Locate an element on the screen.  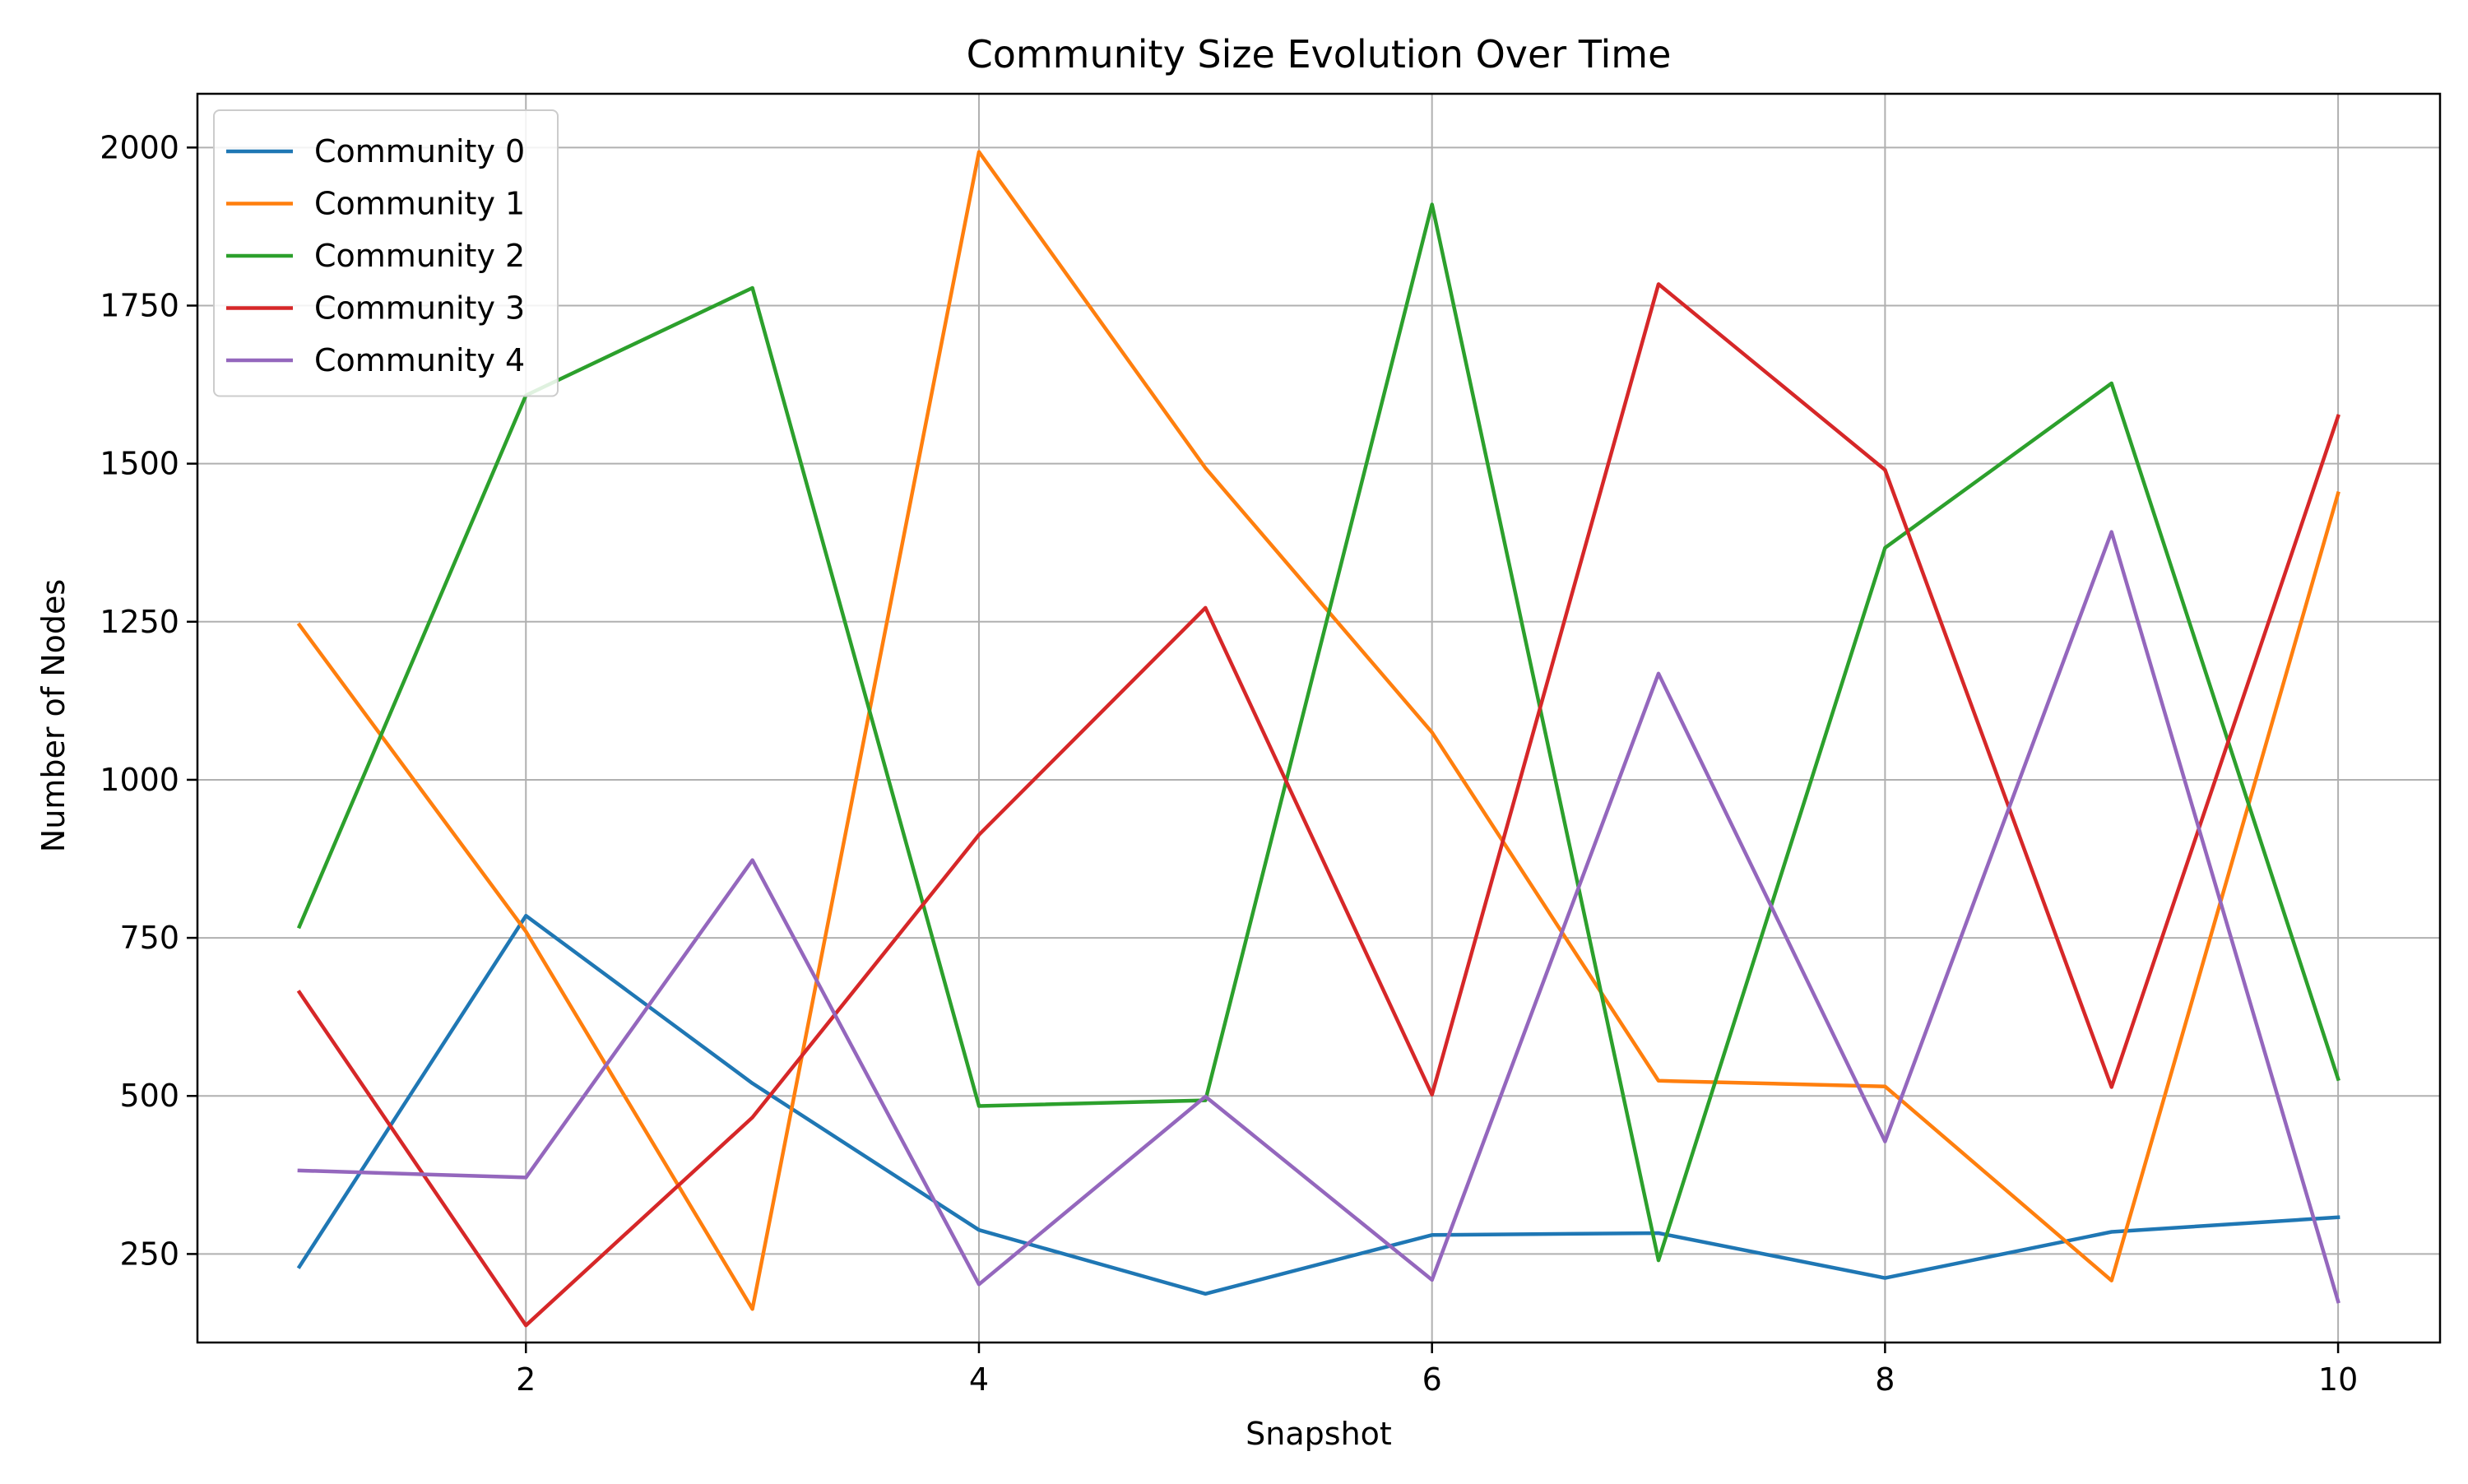
x-tick-label: 8 is located at coordinates (1885, 1379).